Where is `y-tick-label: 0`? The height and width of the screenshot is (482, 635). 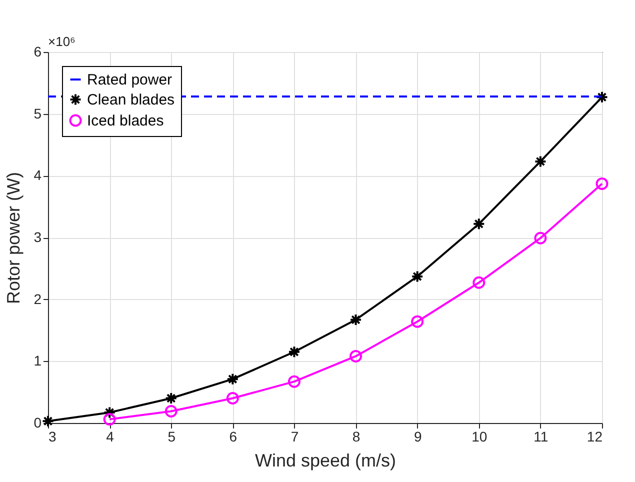 y-tick-label: 0 is located at coordinates (38, 422).